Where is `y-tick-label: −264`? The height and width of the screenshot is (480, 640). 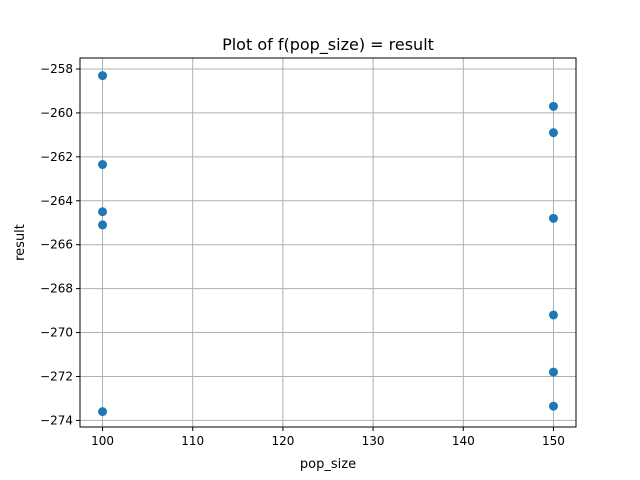
y-tick-label: −264 is located at coordinates (56, 201).